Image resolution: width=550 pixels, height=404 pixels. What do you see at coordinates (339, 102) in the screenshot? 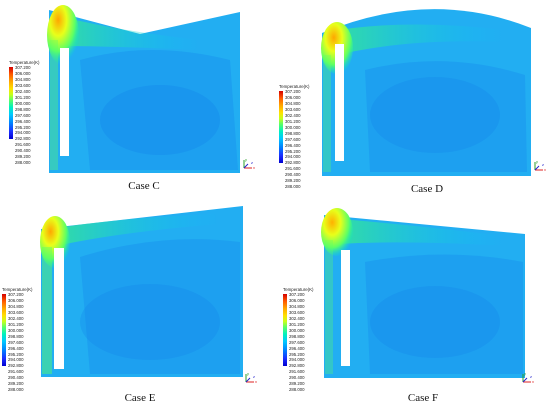
I see `heater-panel-case-d` at bounding box center [339, 102].